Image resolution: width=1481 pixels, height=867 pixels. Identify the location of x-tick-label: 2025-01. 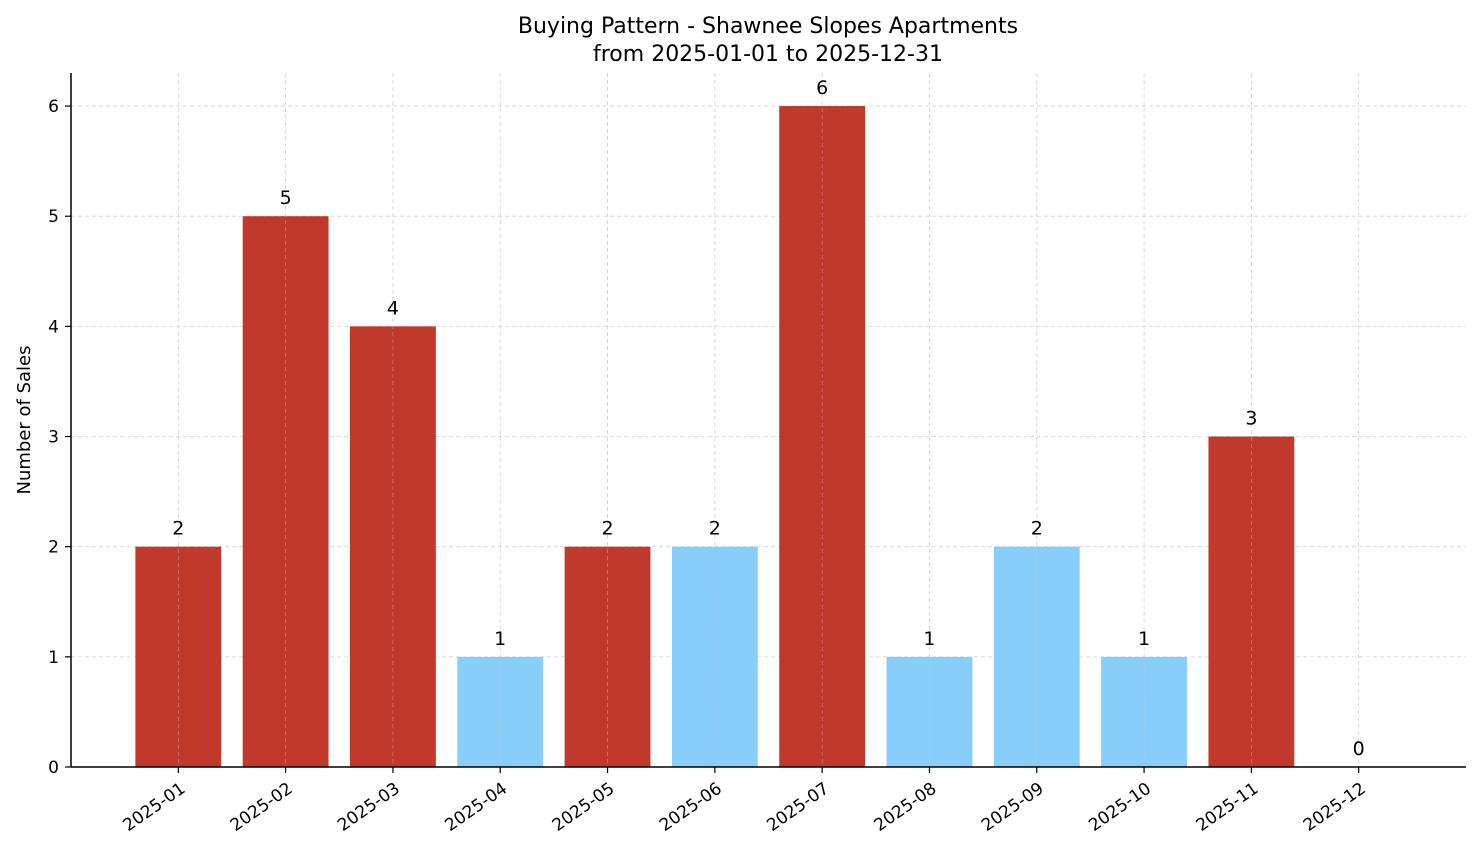
(155, 807).